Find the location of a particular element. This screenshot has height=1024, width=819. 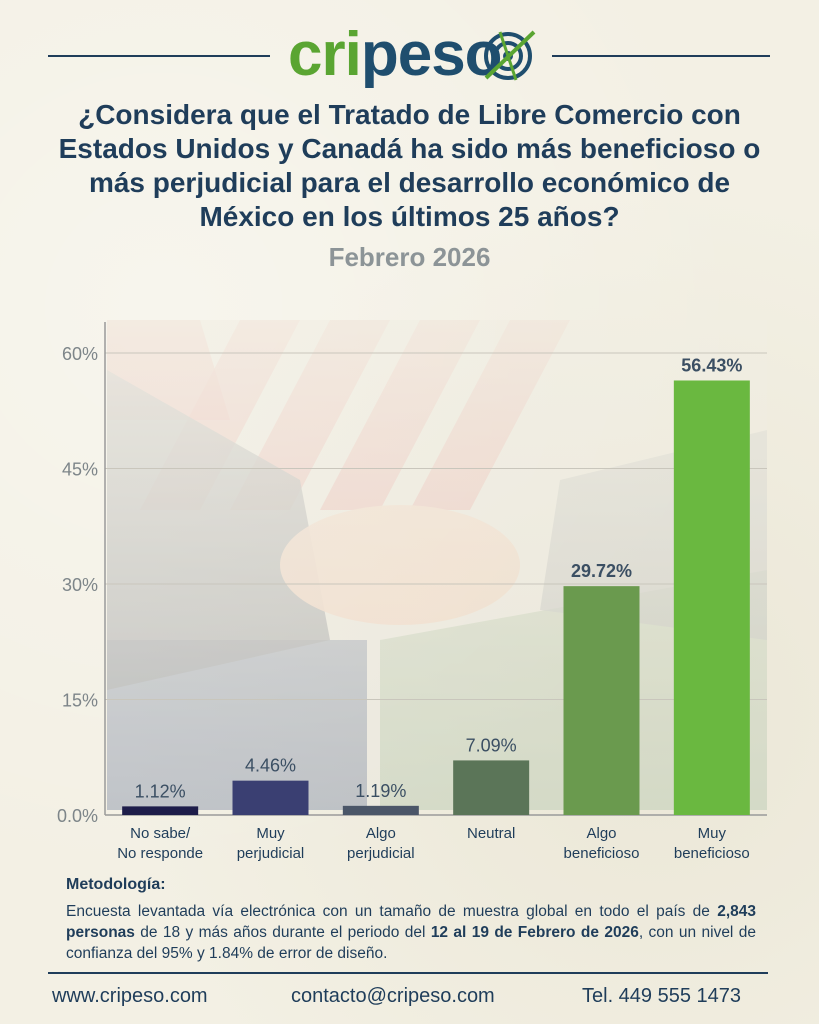

header-rule-right is located at coordinates (661, 56).